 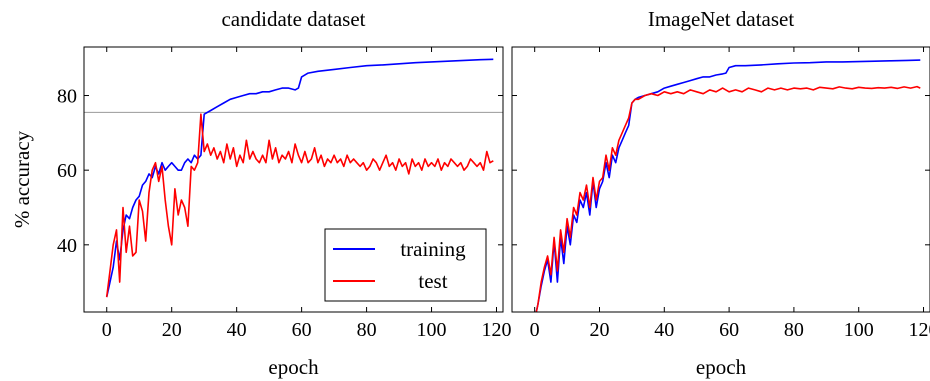 I want to click on y-tick-label: 80, so click(x=67, y=97).